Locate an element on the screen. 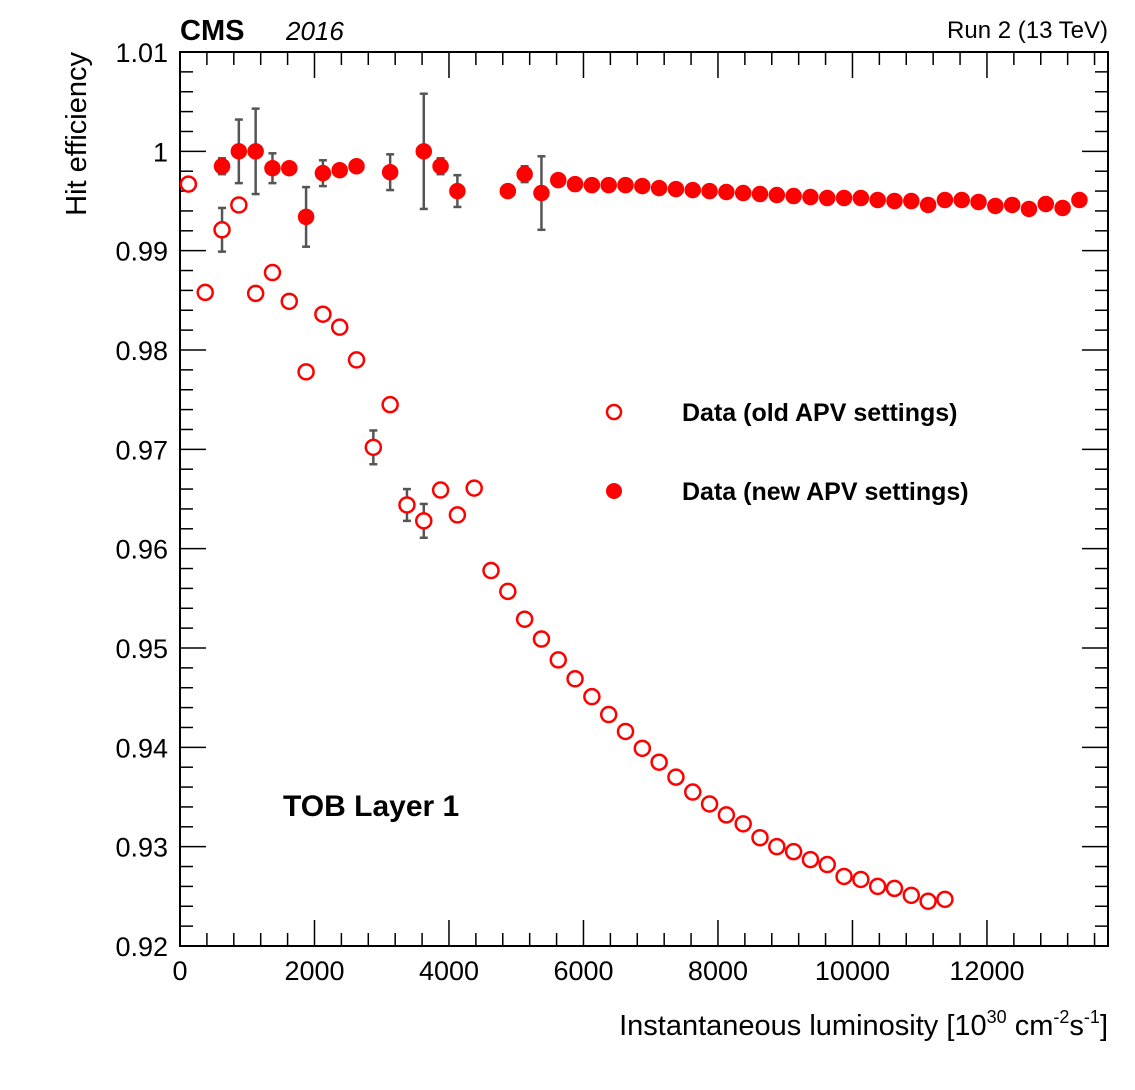 The width and height of the screenshot is (1135, 1090). x-tick-label: 4000 is located at coordinates (449, 971).